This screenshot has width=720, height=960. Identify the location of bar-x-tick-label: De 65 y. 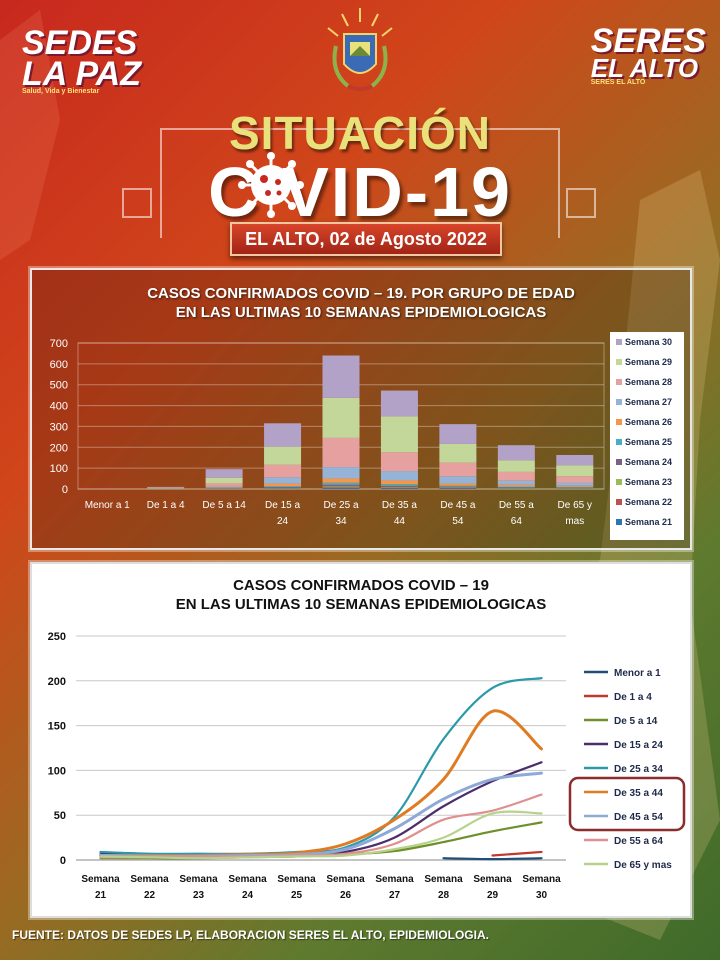
(575, 505).